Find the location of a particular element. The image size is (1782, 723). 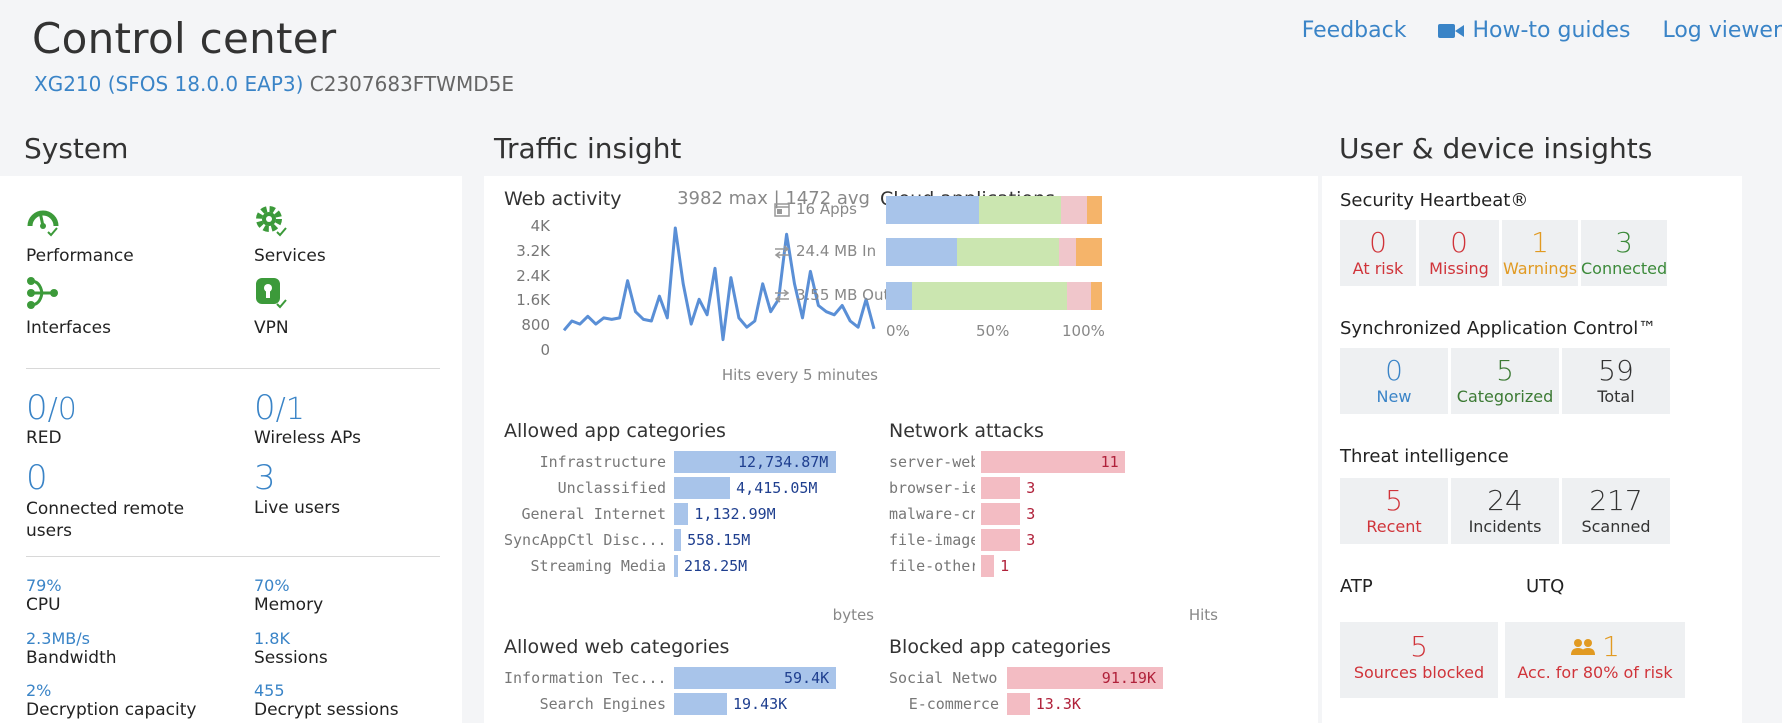

allowed-web-label: Search Engines is located at coordinates (602, 704).